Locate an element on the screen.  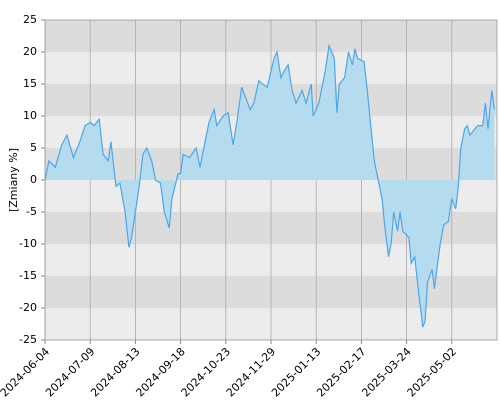
y-tick-label: 15 is located at coordinates (30, 83).